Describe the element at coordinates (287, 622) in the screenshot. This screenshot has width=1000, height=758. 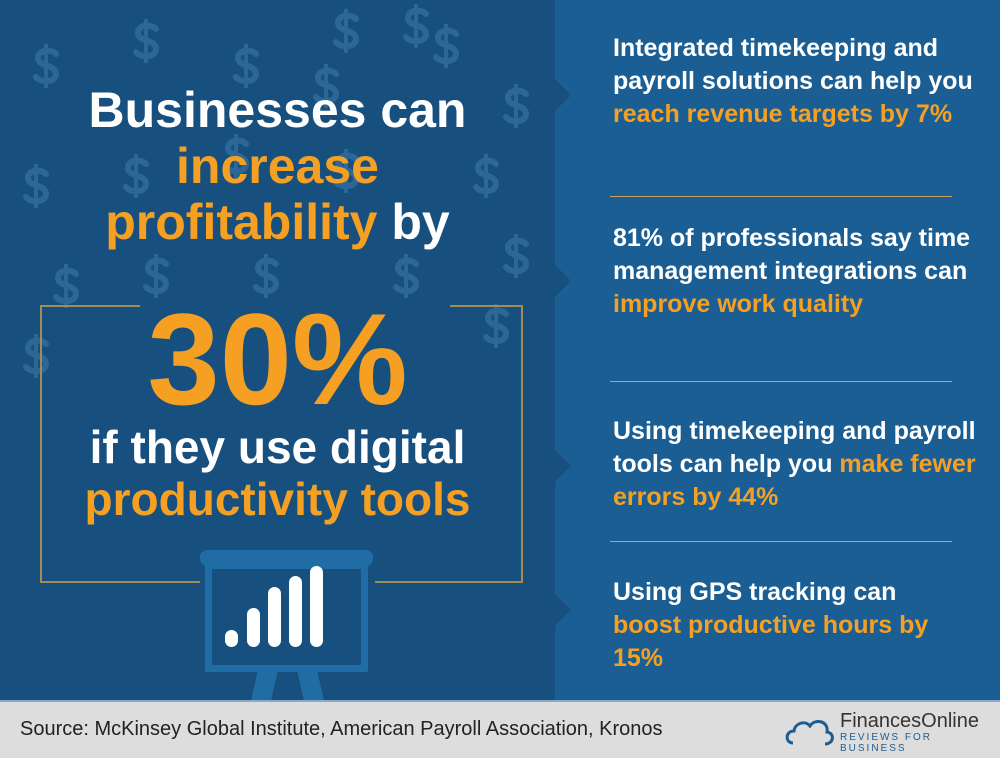
I see `presentation-chart-icon` at that location.